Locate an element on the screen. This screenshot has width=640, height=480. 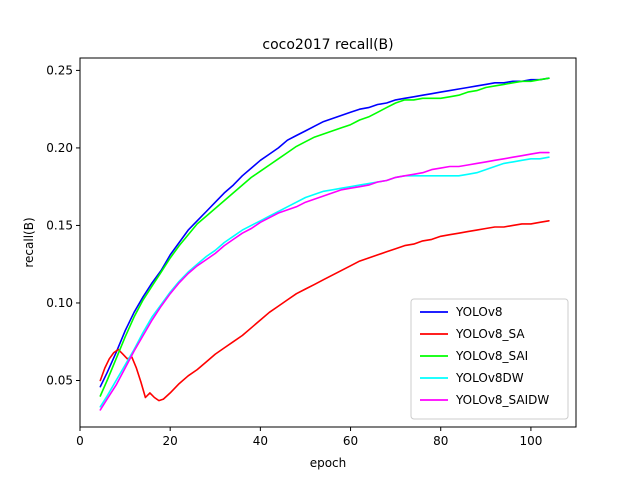
y-tick-label: 0.20 is located at coordinates (59, 148).